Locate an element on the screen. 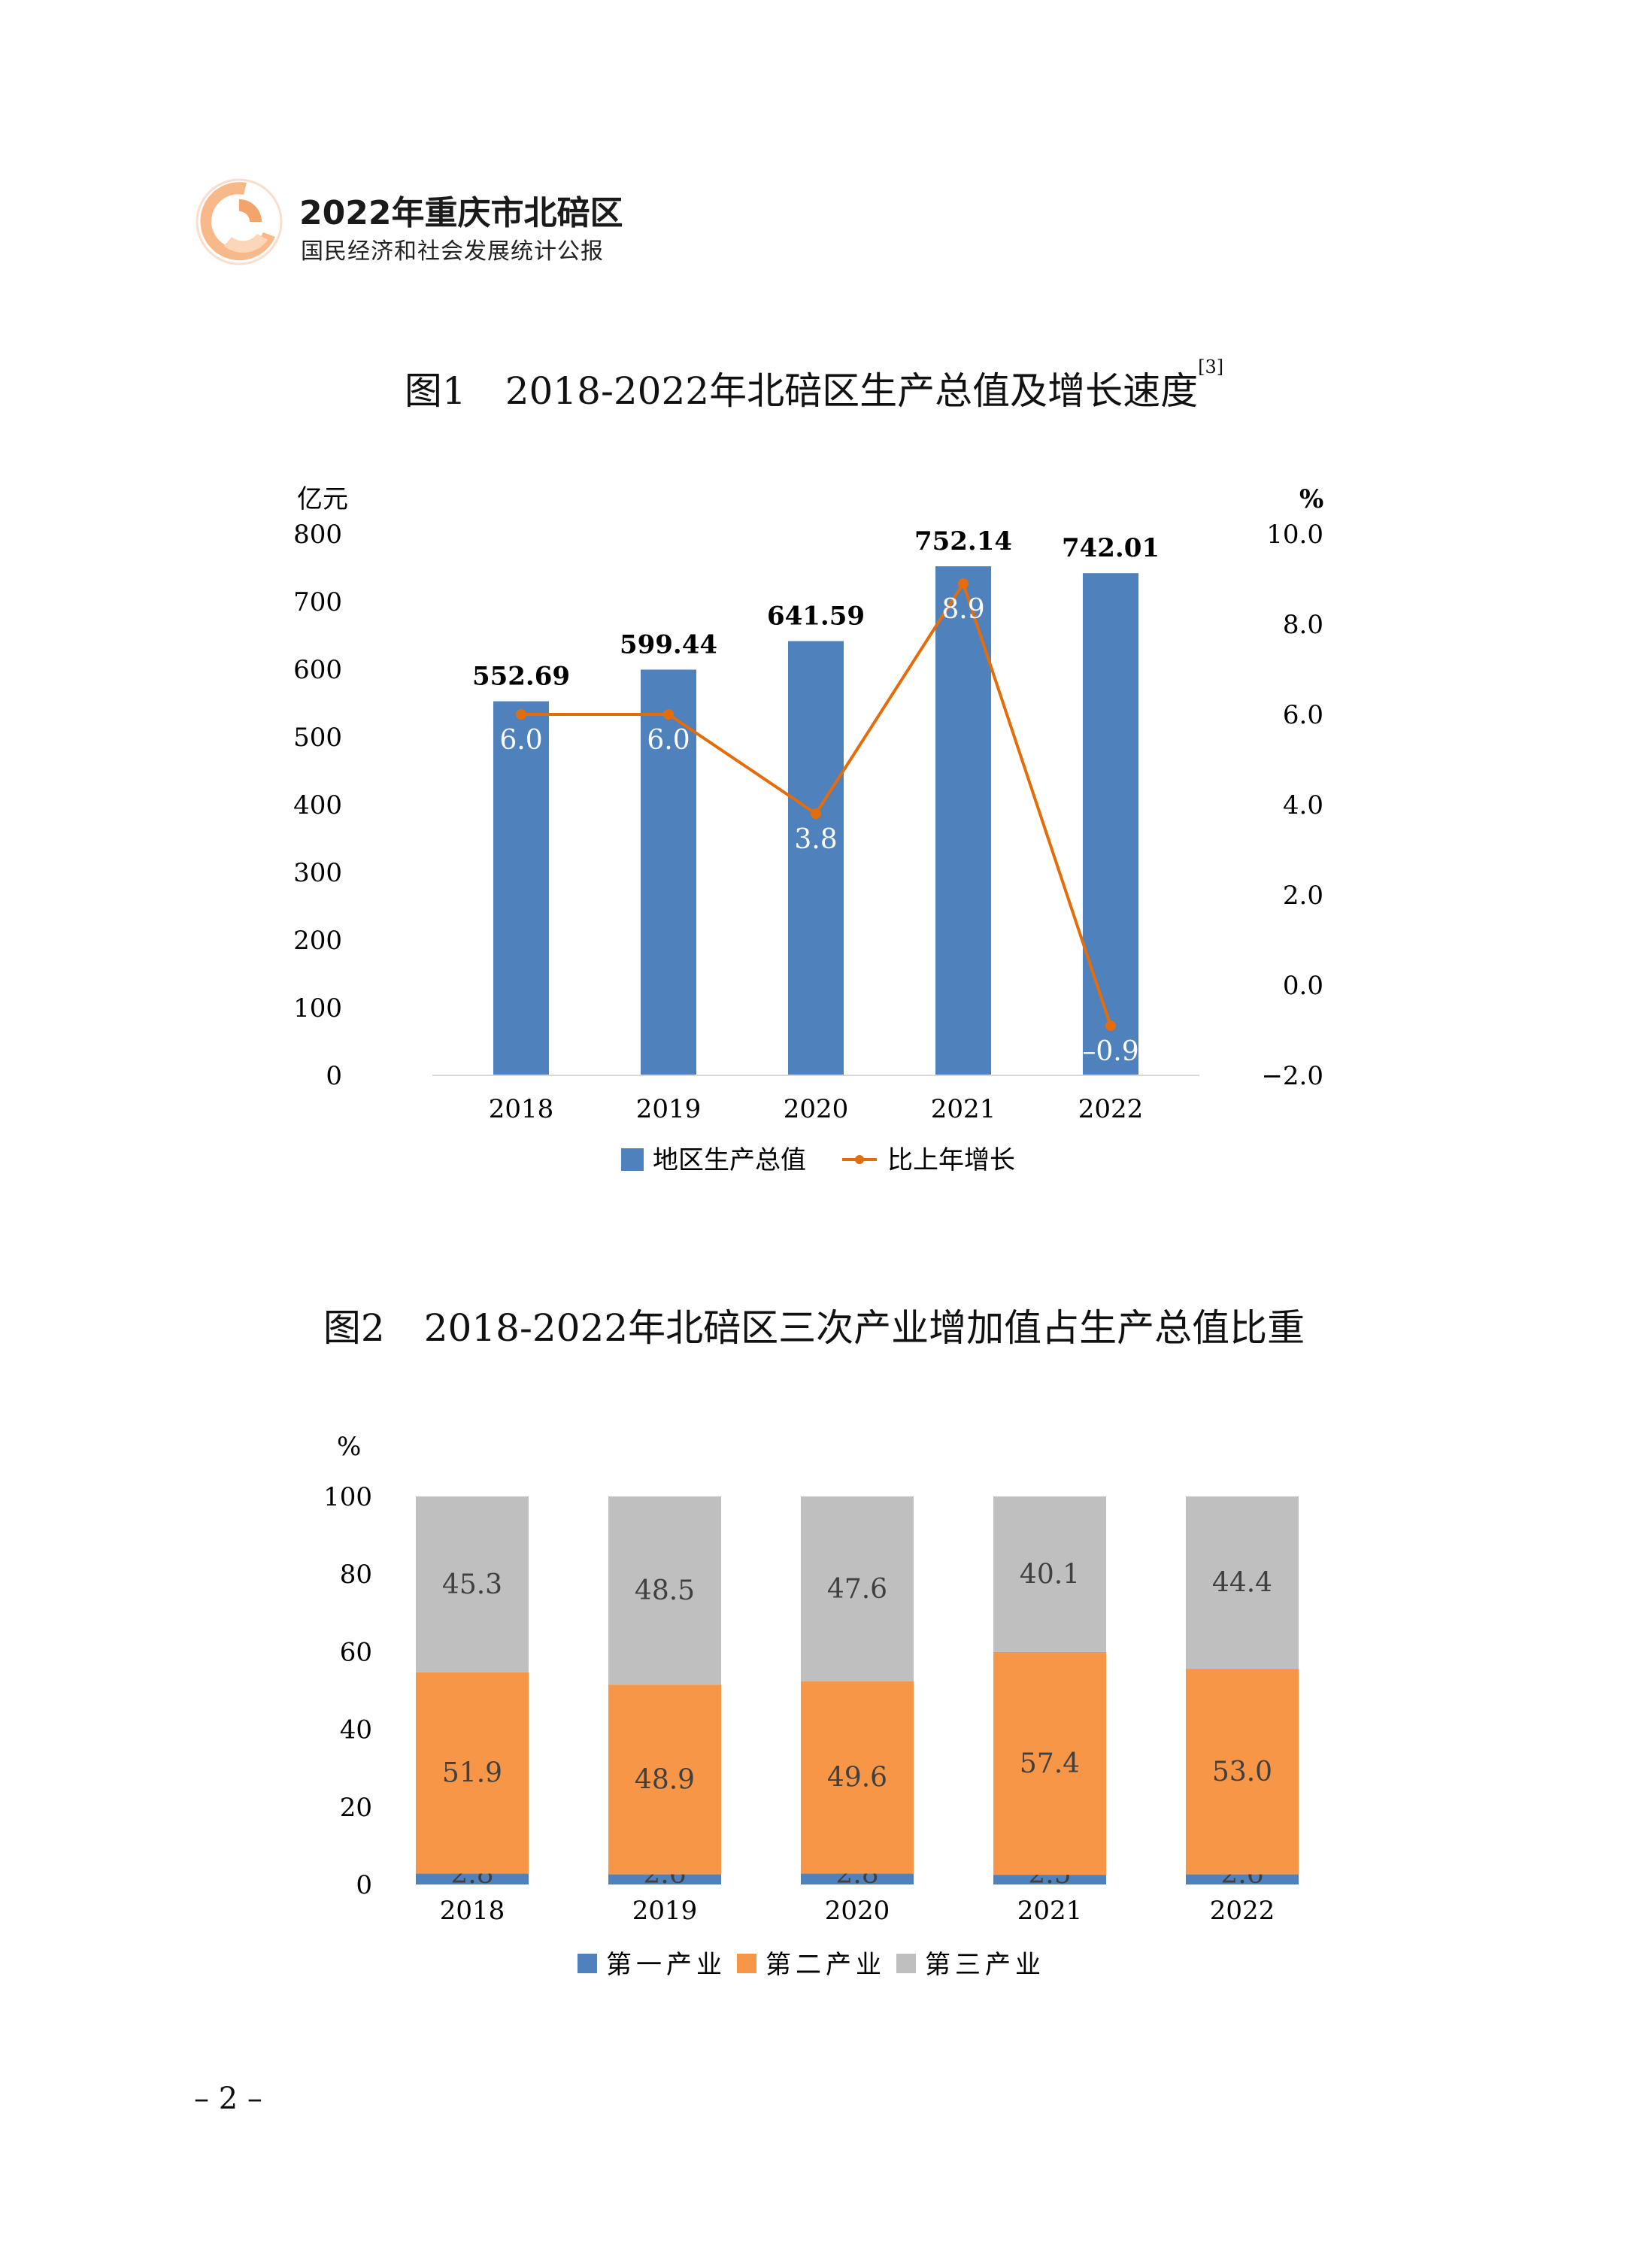  growth-label: –0.9 is located at coordinates (1110, 1051).